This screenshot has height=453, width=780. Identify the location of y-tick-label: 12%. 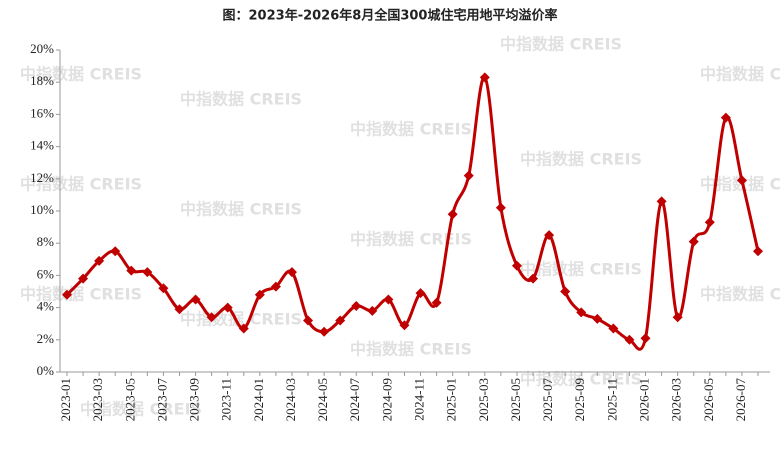
(42, 177).